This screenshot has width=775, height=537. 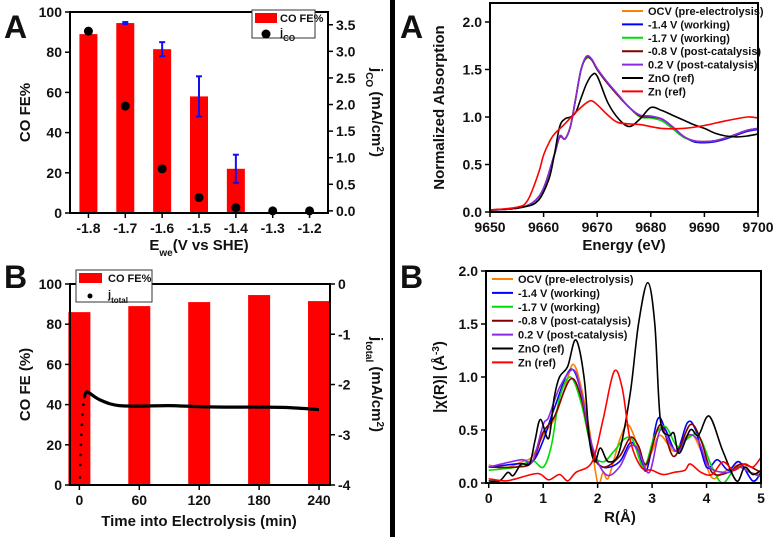 What do you see at coordinates (706, 12) in the screenshot?
I see `legend-label: OCV (pre-electrolysis)` at bounding box center [706, 12].